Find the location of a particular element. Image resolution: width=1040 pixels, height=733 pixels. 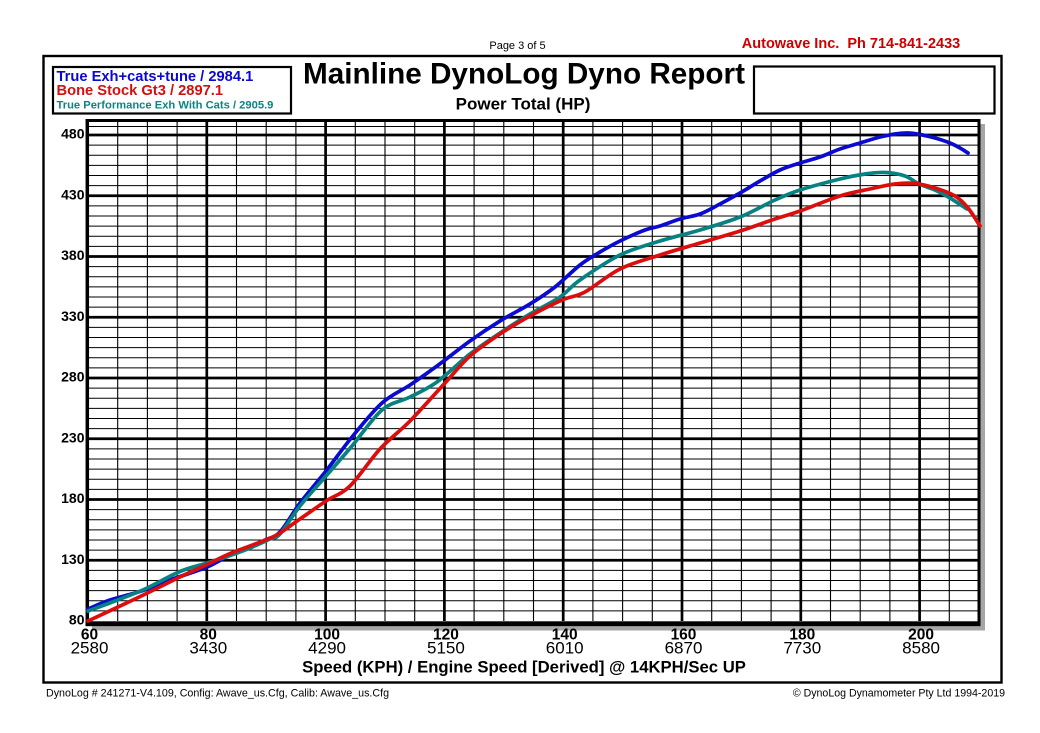

svg-text: 330 is located at coordinates (73, 316).